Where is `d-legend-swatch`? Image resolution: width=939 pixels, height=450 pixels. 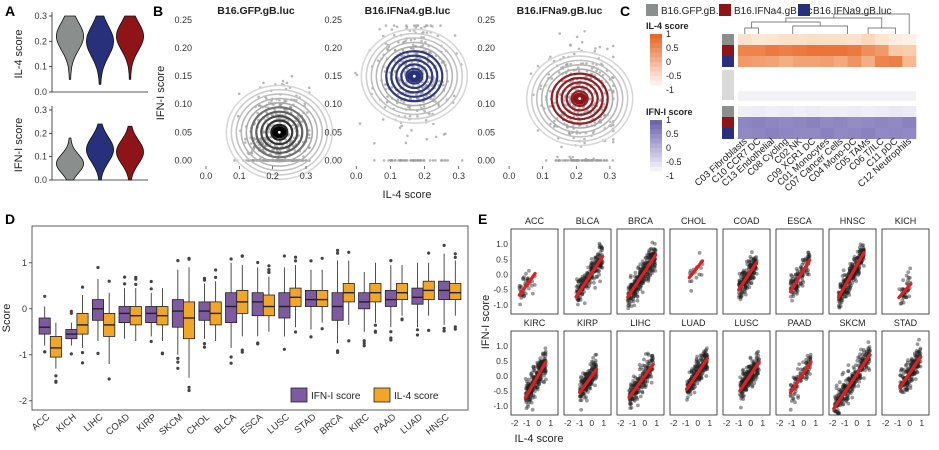 d-legend-swatch is located at coordinates (382, 395).